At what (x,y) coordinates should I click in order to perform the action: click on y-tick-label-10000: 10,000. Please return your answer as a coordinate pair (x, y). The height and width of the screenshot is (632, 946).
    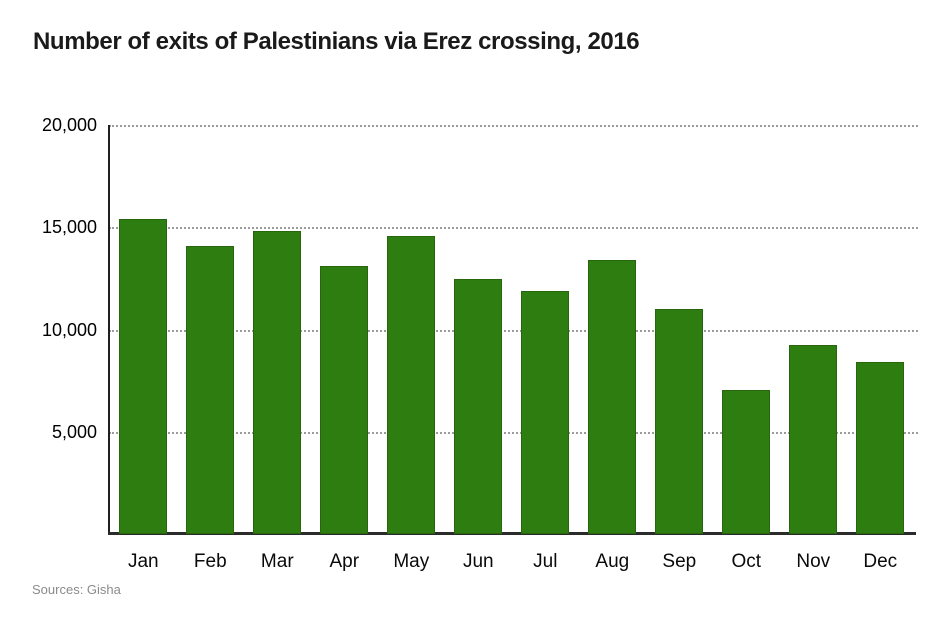
    Looking at the image, I should click on (69, 329).